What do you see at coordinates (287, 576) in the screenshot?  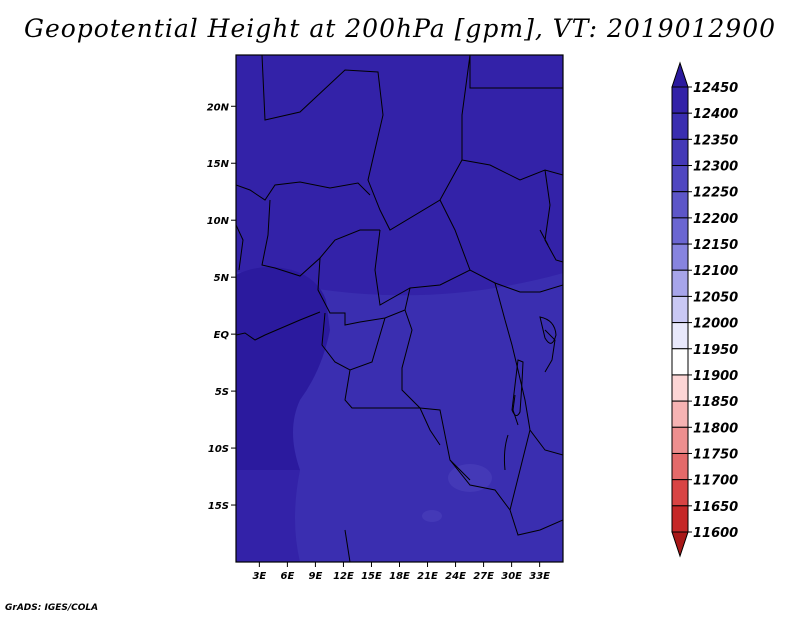 I see `lon-tick-label: 6E` at bounding box center [287, 576].